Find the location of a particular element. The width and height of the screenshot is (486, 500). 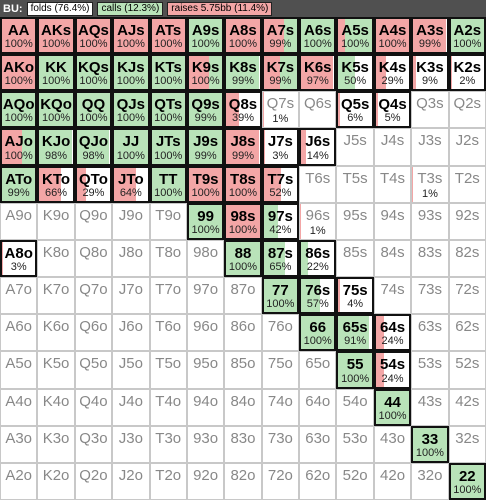

hand-cell: K2o is located at coordinates (56, 481).